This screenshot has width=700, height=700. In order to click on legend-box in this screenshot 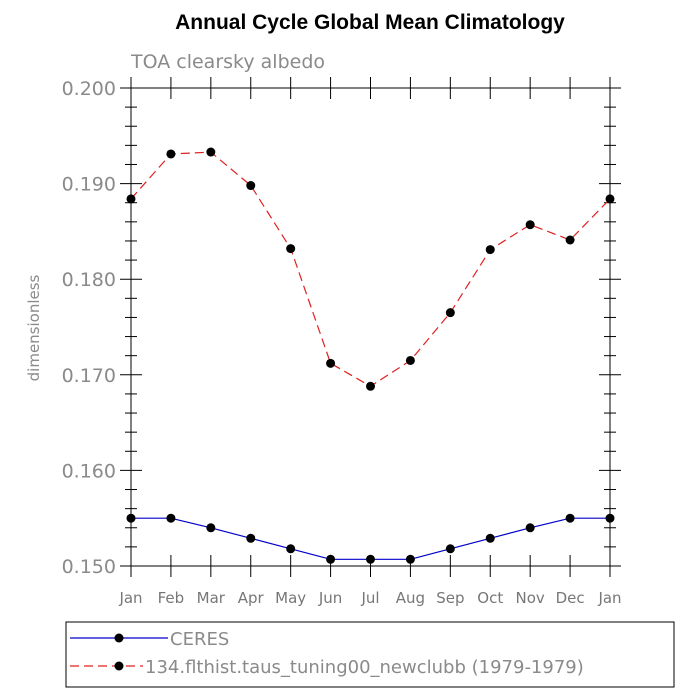, I will do `click(370, 654)`.